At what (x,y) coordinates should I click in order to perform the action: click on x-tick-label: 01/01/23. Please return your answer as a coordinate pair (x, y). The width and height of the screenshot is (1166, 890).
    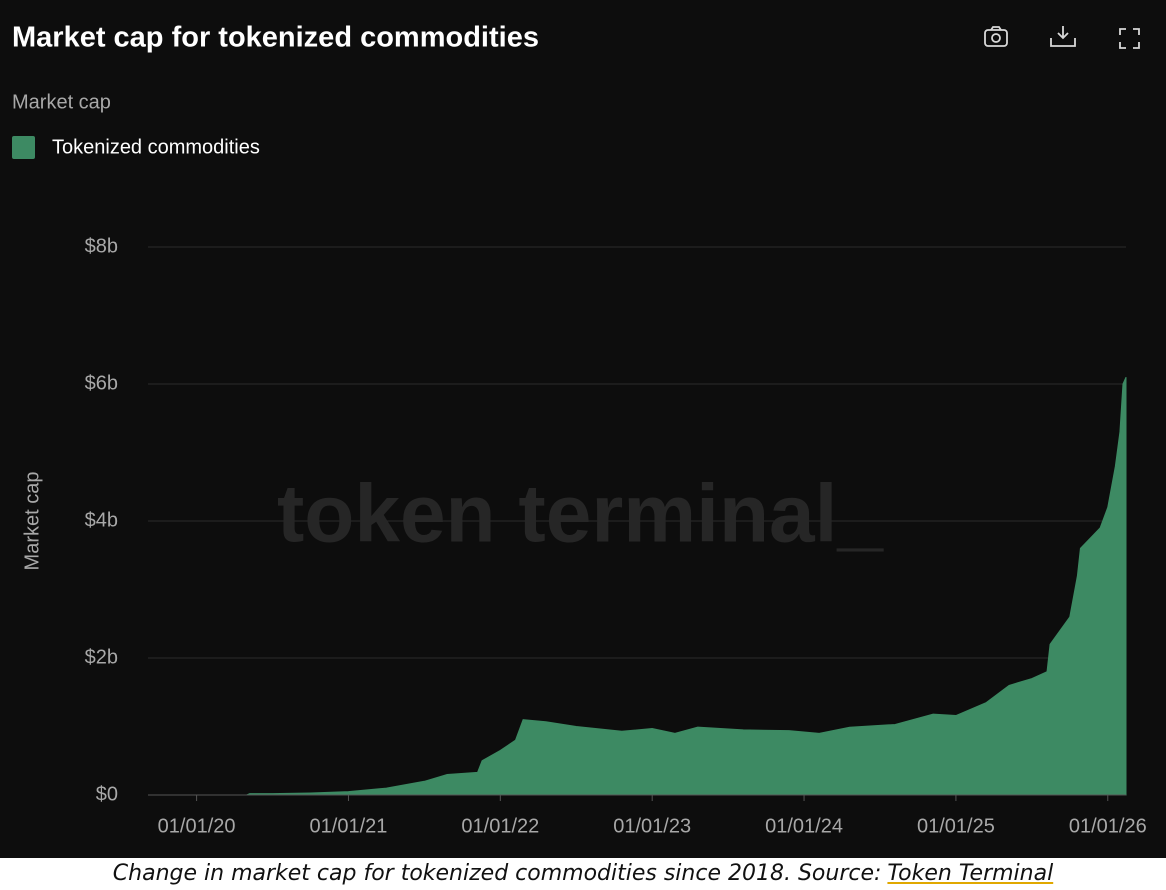
    Looking at the image, I should click on (652, 826).